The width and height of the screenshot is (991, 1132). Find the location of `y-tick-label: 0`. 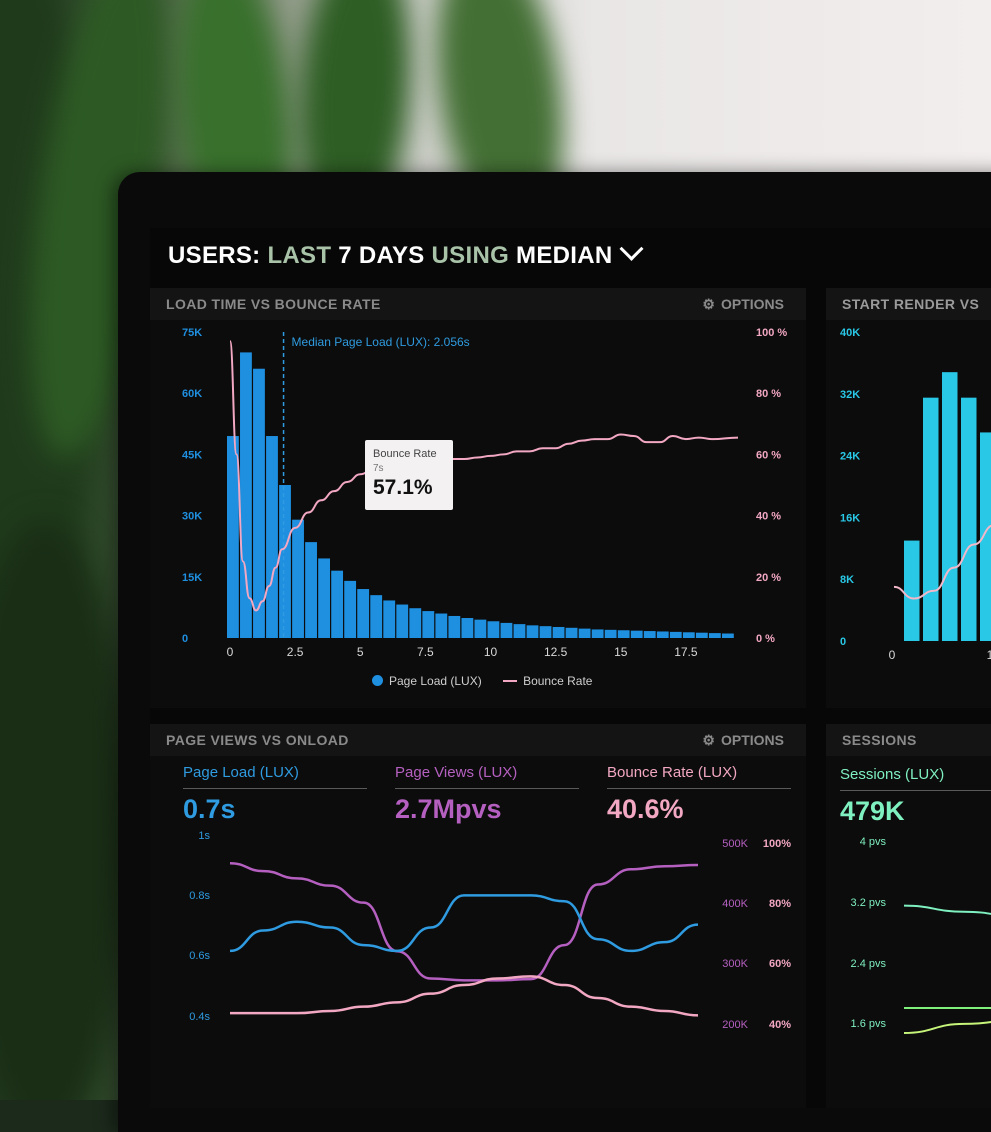

y-tick-label: 0 is located at coordinates (185, 639).